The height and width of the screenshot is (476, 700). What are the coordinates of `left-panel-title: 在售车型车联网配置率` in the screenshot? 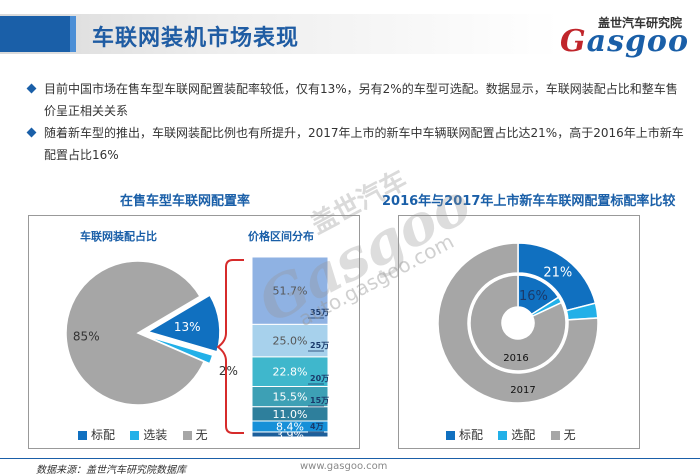 It's located at (185, 201).